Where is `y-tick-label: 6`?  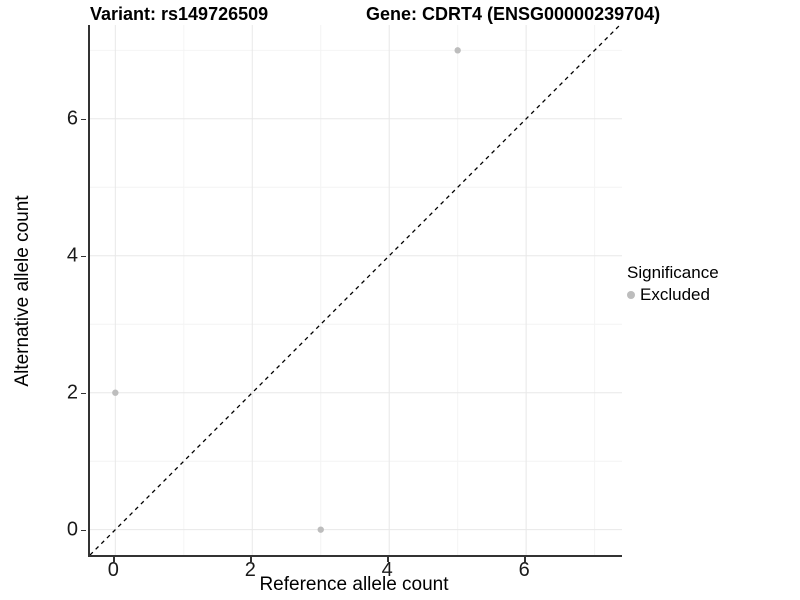
y-tick-label: 6 is located at coordinates (72, 118).